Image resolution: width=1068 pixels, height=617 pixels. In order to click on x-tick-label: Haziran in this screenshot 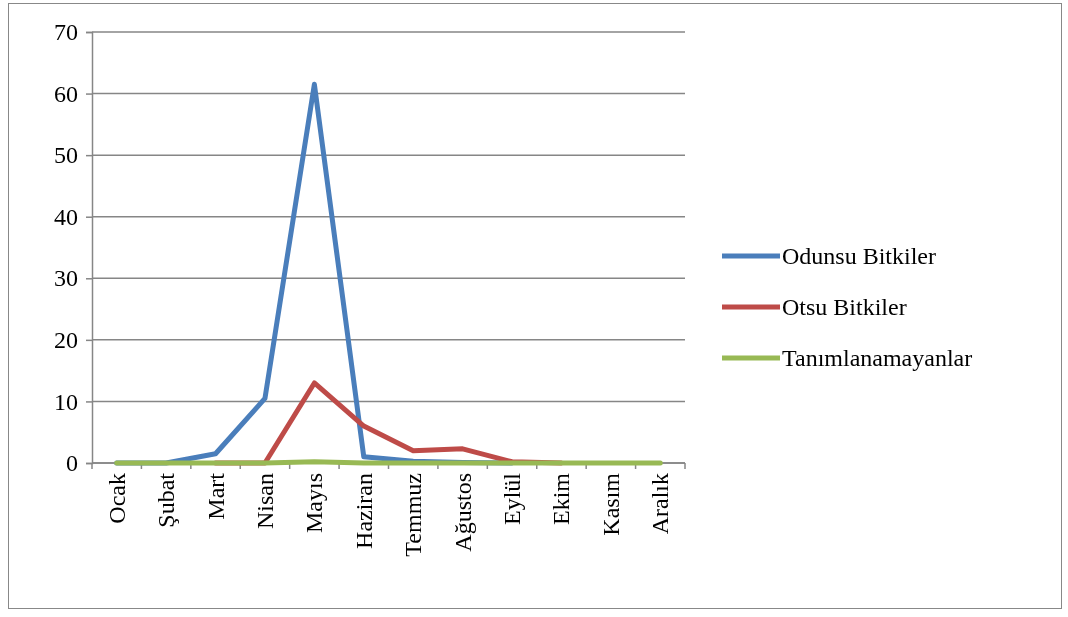, I will do `click(363, 511)`.